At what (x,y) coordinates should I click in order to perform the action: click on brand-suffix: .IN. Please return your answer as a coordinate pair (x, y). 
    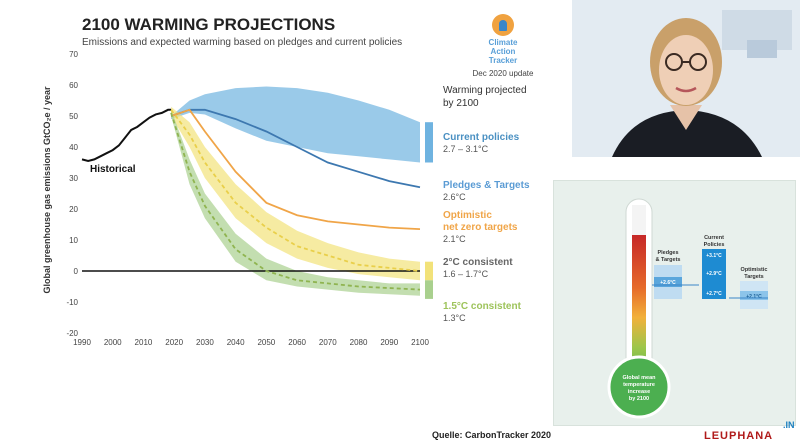
    Looking at the image, I should click on (789, 425).